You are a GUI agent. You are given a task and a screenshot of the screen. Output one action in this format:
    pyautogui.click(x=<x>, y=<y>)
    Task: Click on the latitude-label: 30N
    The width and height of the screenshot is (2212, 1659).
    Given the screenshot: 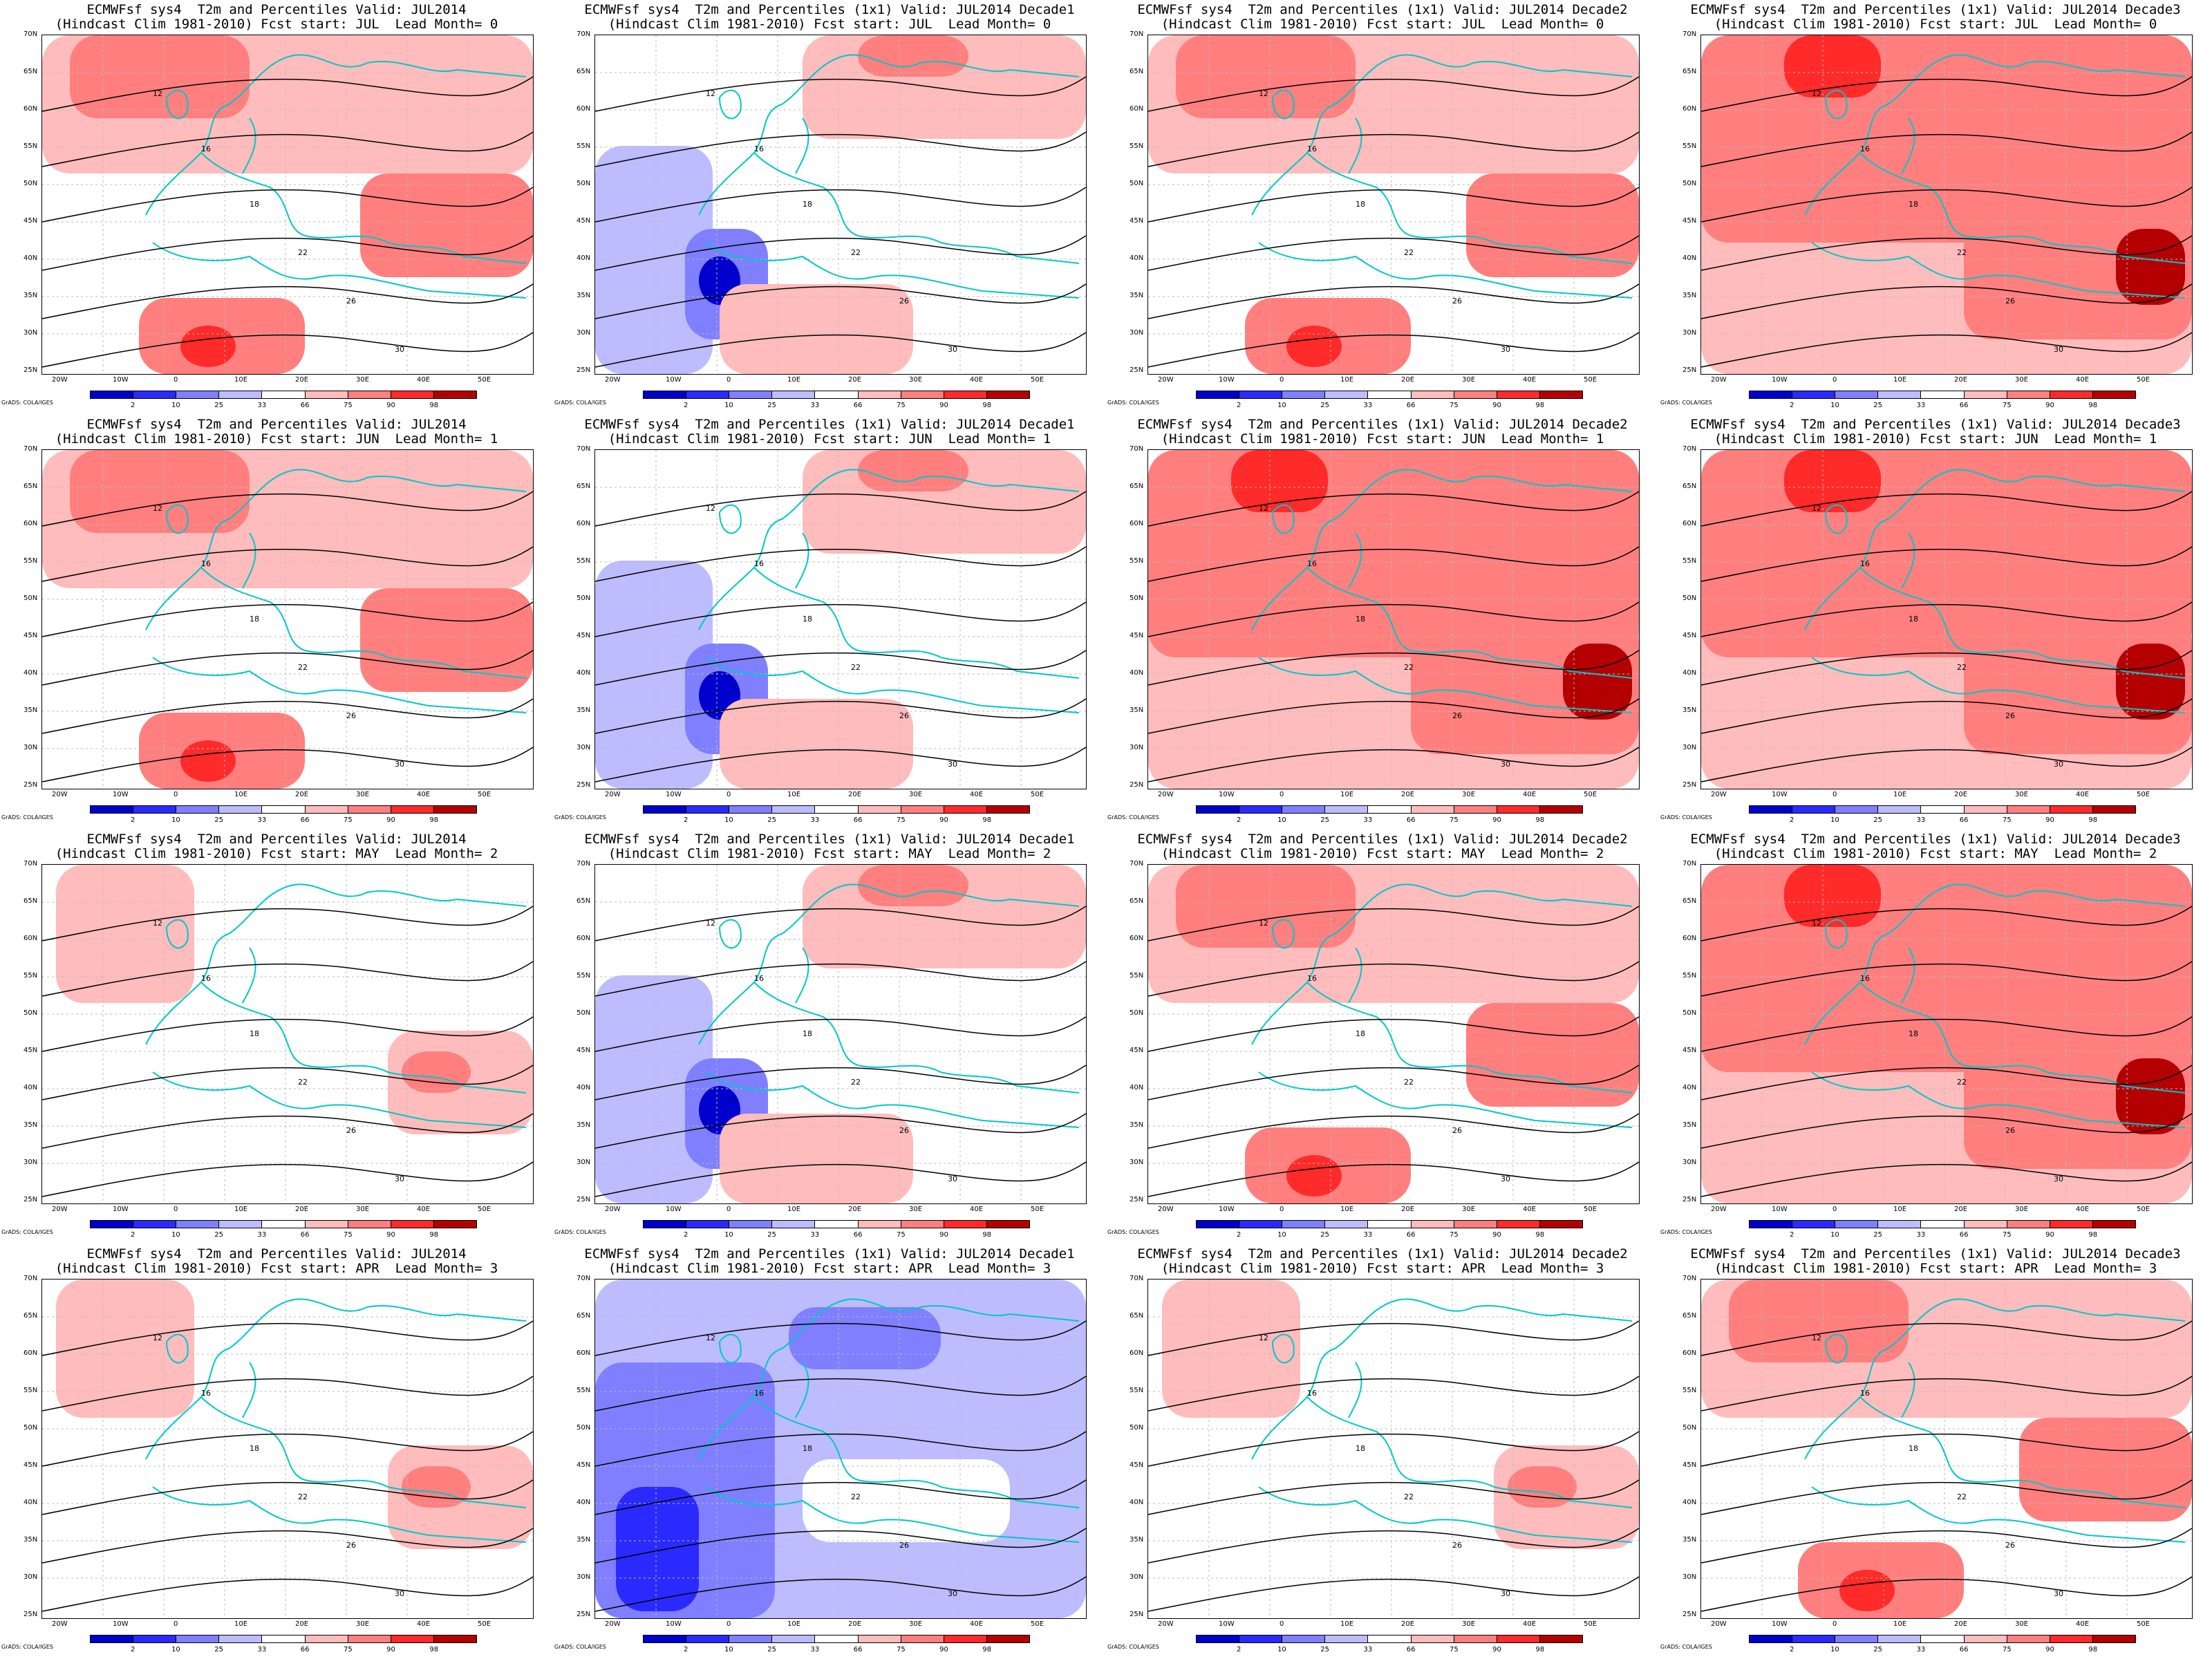 What is the action you would take?
    pyautogui.click(x=1690, y=747)
    